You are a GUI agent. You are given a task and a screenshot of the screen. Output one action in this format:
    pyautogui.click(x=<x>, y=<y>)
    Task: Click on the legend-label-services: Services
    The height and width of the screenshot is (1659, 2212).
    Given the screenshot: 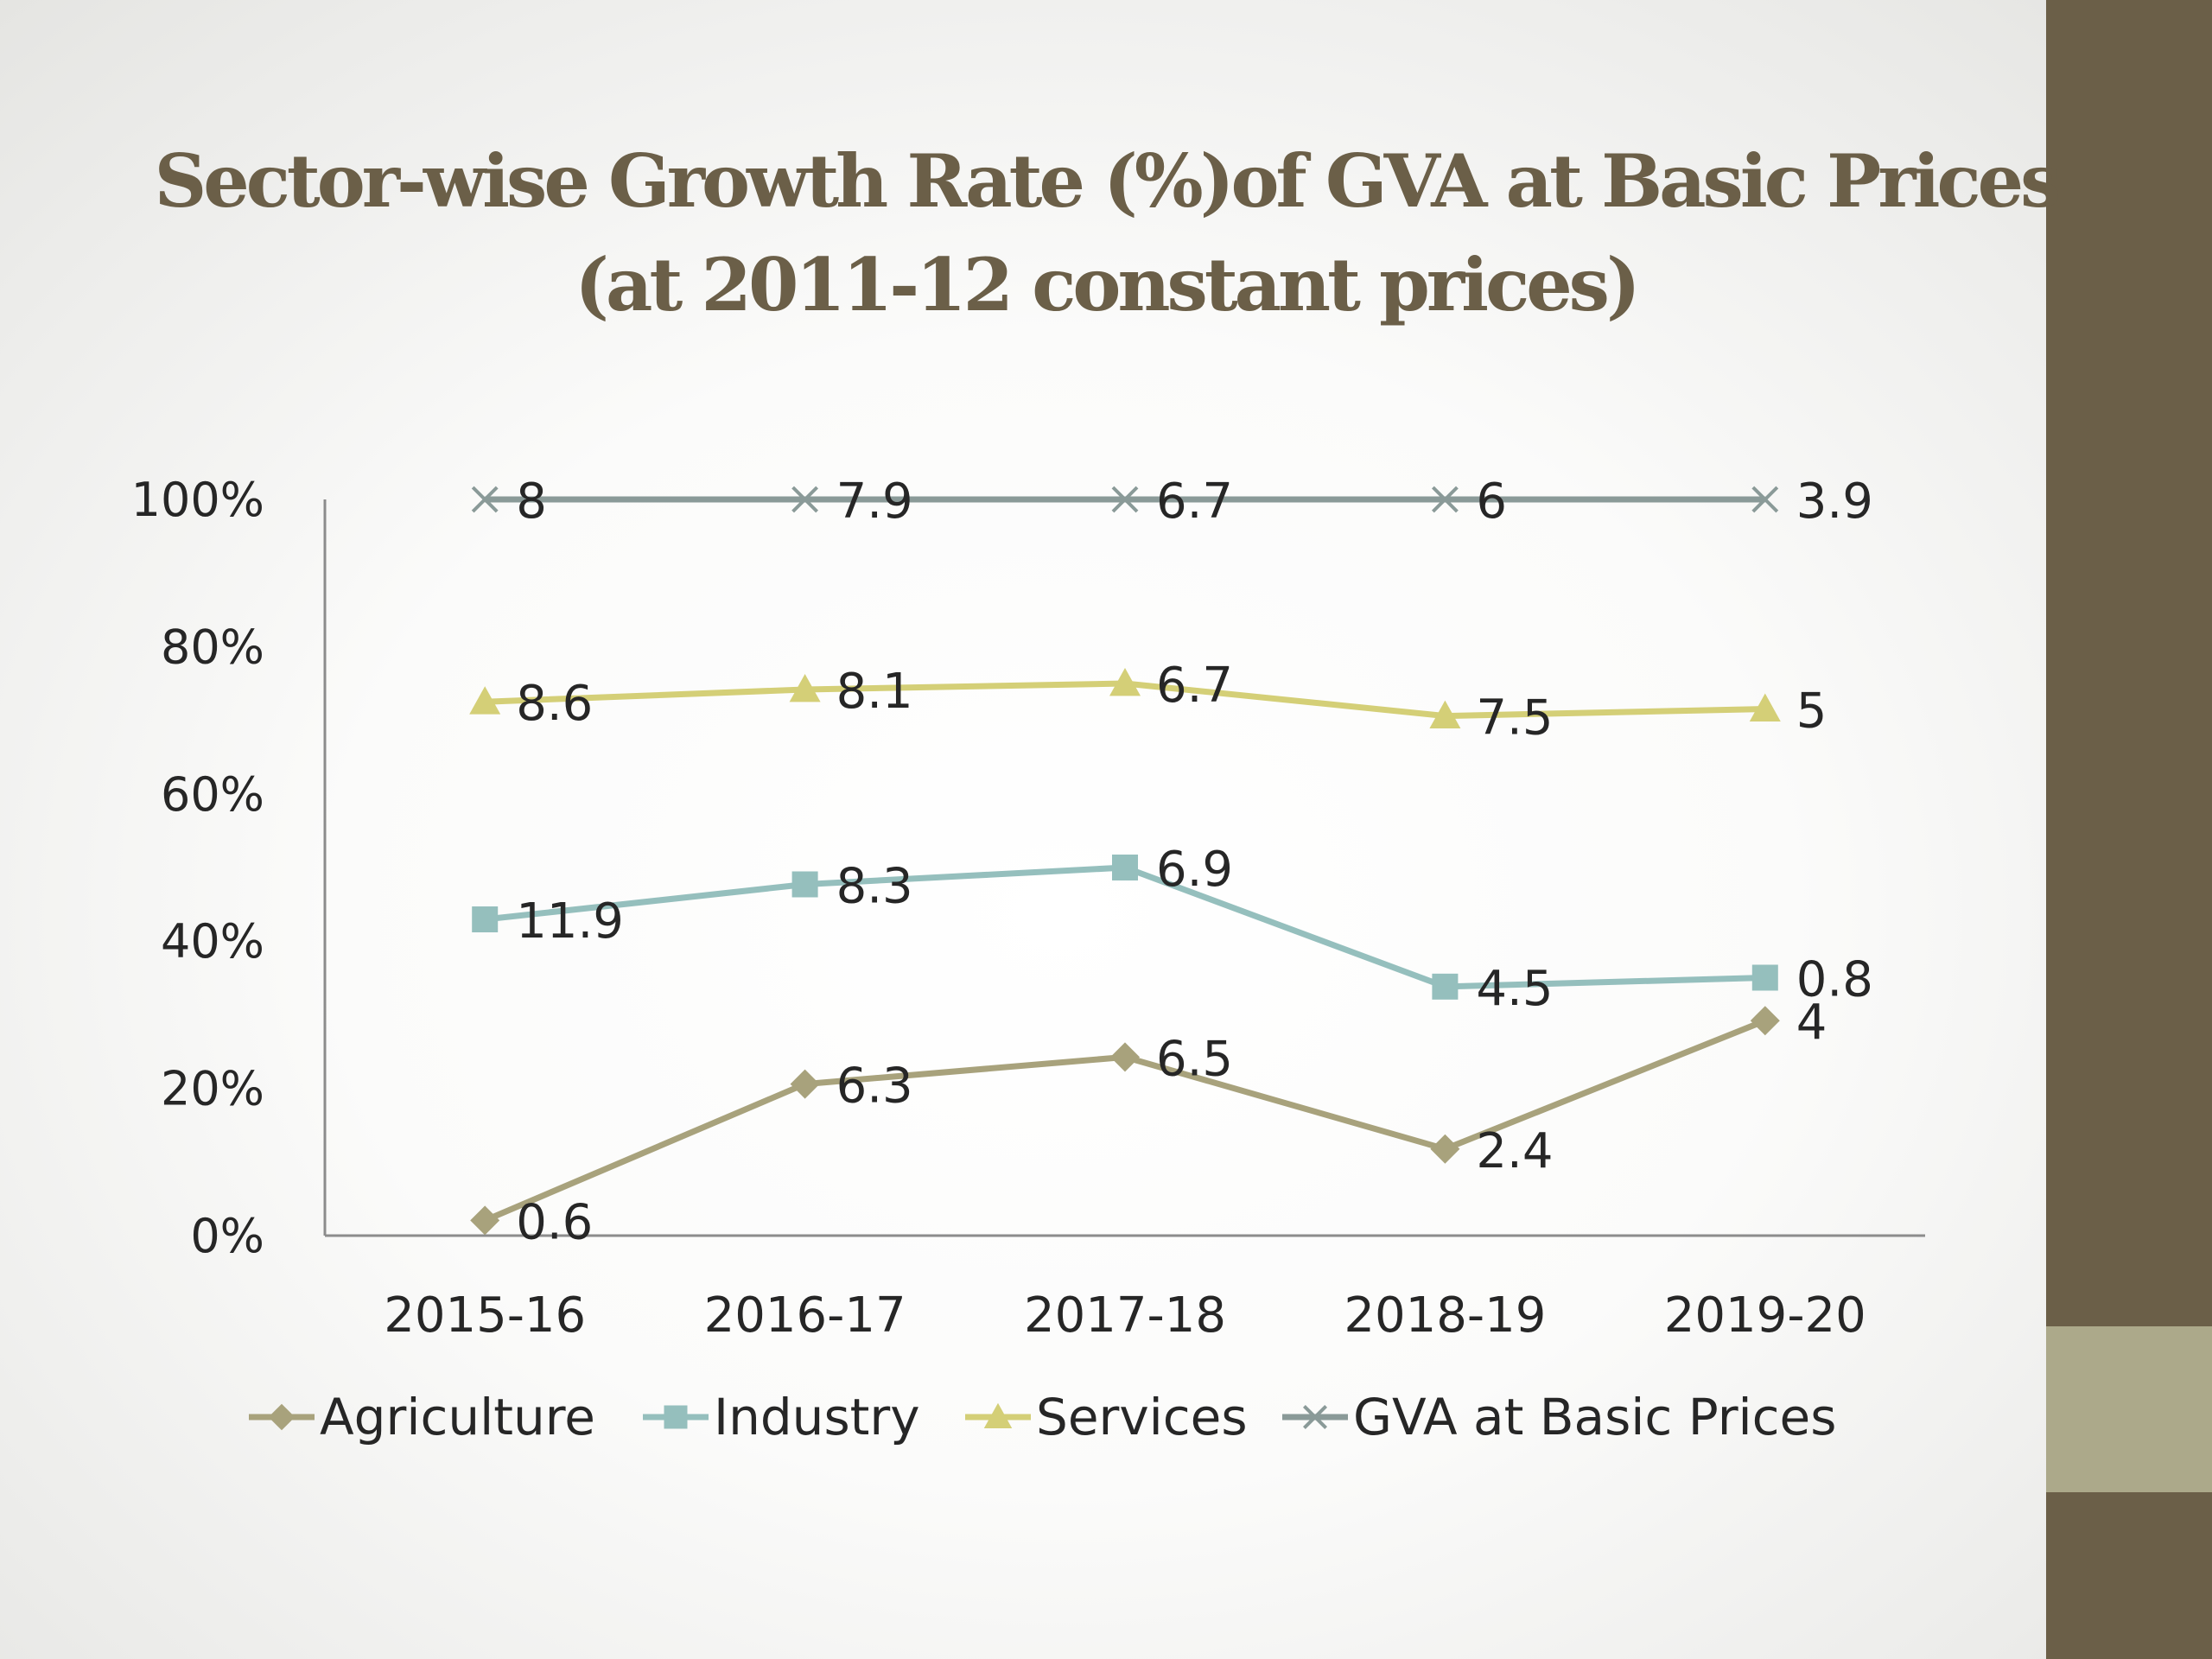 What is the action you would take?
    pyautogui.click(x=1142, y=1417)
    